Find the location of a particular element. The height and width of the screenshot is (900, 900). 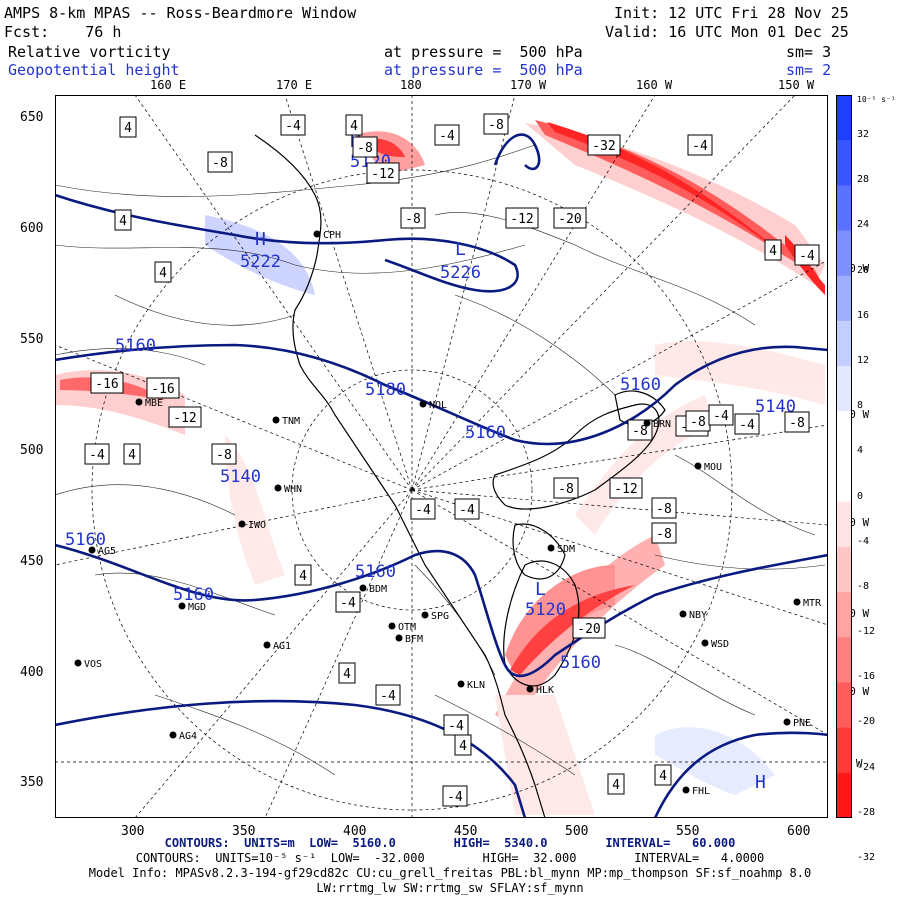

station-label: MBE is located at coordinates (154, 403).